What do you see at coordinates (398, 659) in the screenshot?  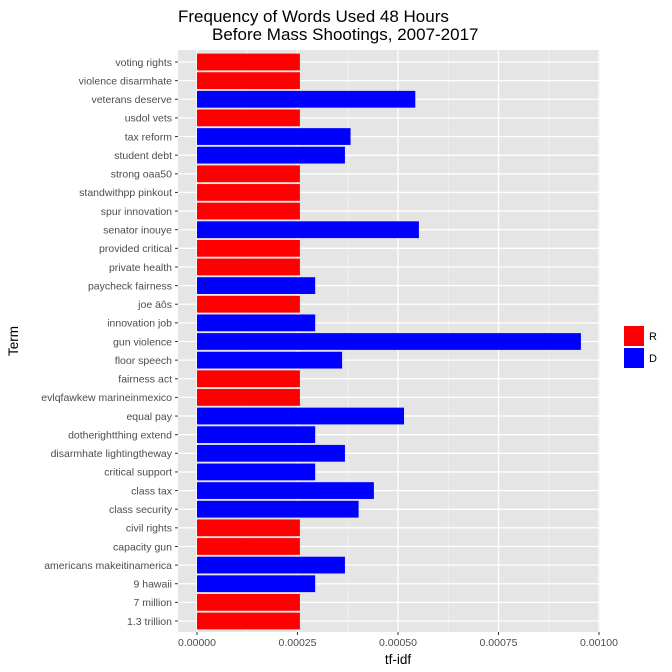 I see `x-axis-title: tf-idf` at bounding box center [398, 659].